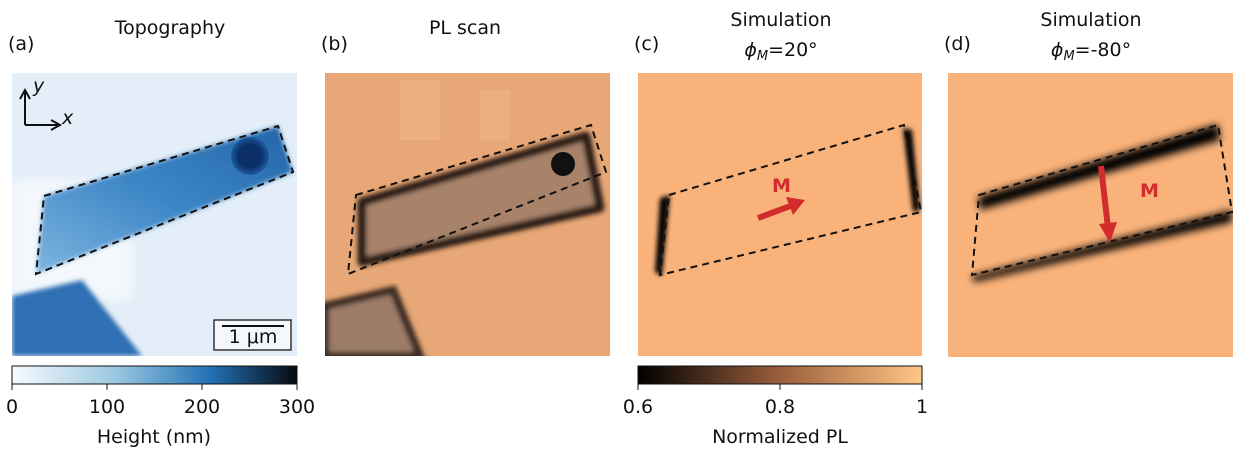  What do you see at coordinates (38, 86) in the screenshot?
I see `y-axis-label: y` at bounding box center [38, 86].